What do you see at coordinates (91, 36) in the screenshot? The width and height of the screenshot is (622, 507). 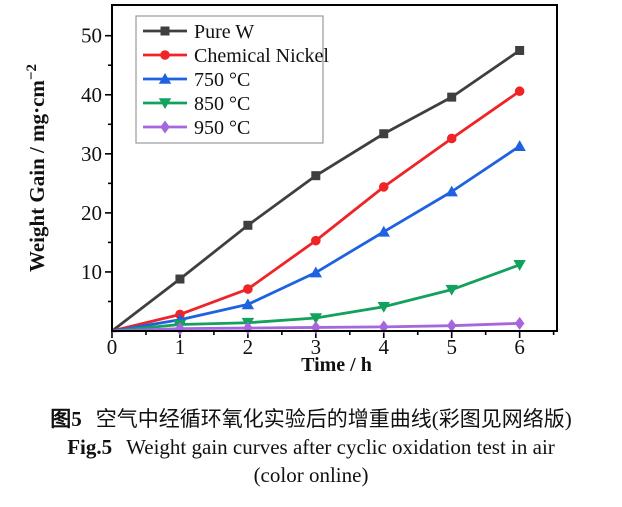 I see `y-tick-label: 50` at bounding box center [91, 36].